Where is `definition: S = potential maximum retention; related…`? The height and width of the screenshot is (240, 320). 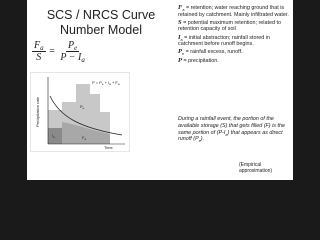
definition: S = potential maximum retention; related… is located at coordinates (234, 25).